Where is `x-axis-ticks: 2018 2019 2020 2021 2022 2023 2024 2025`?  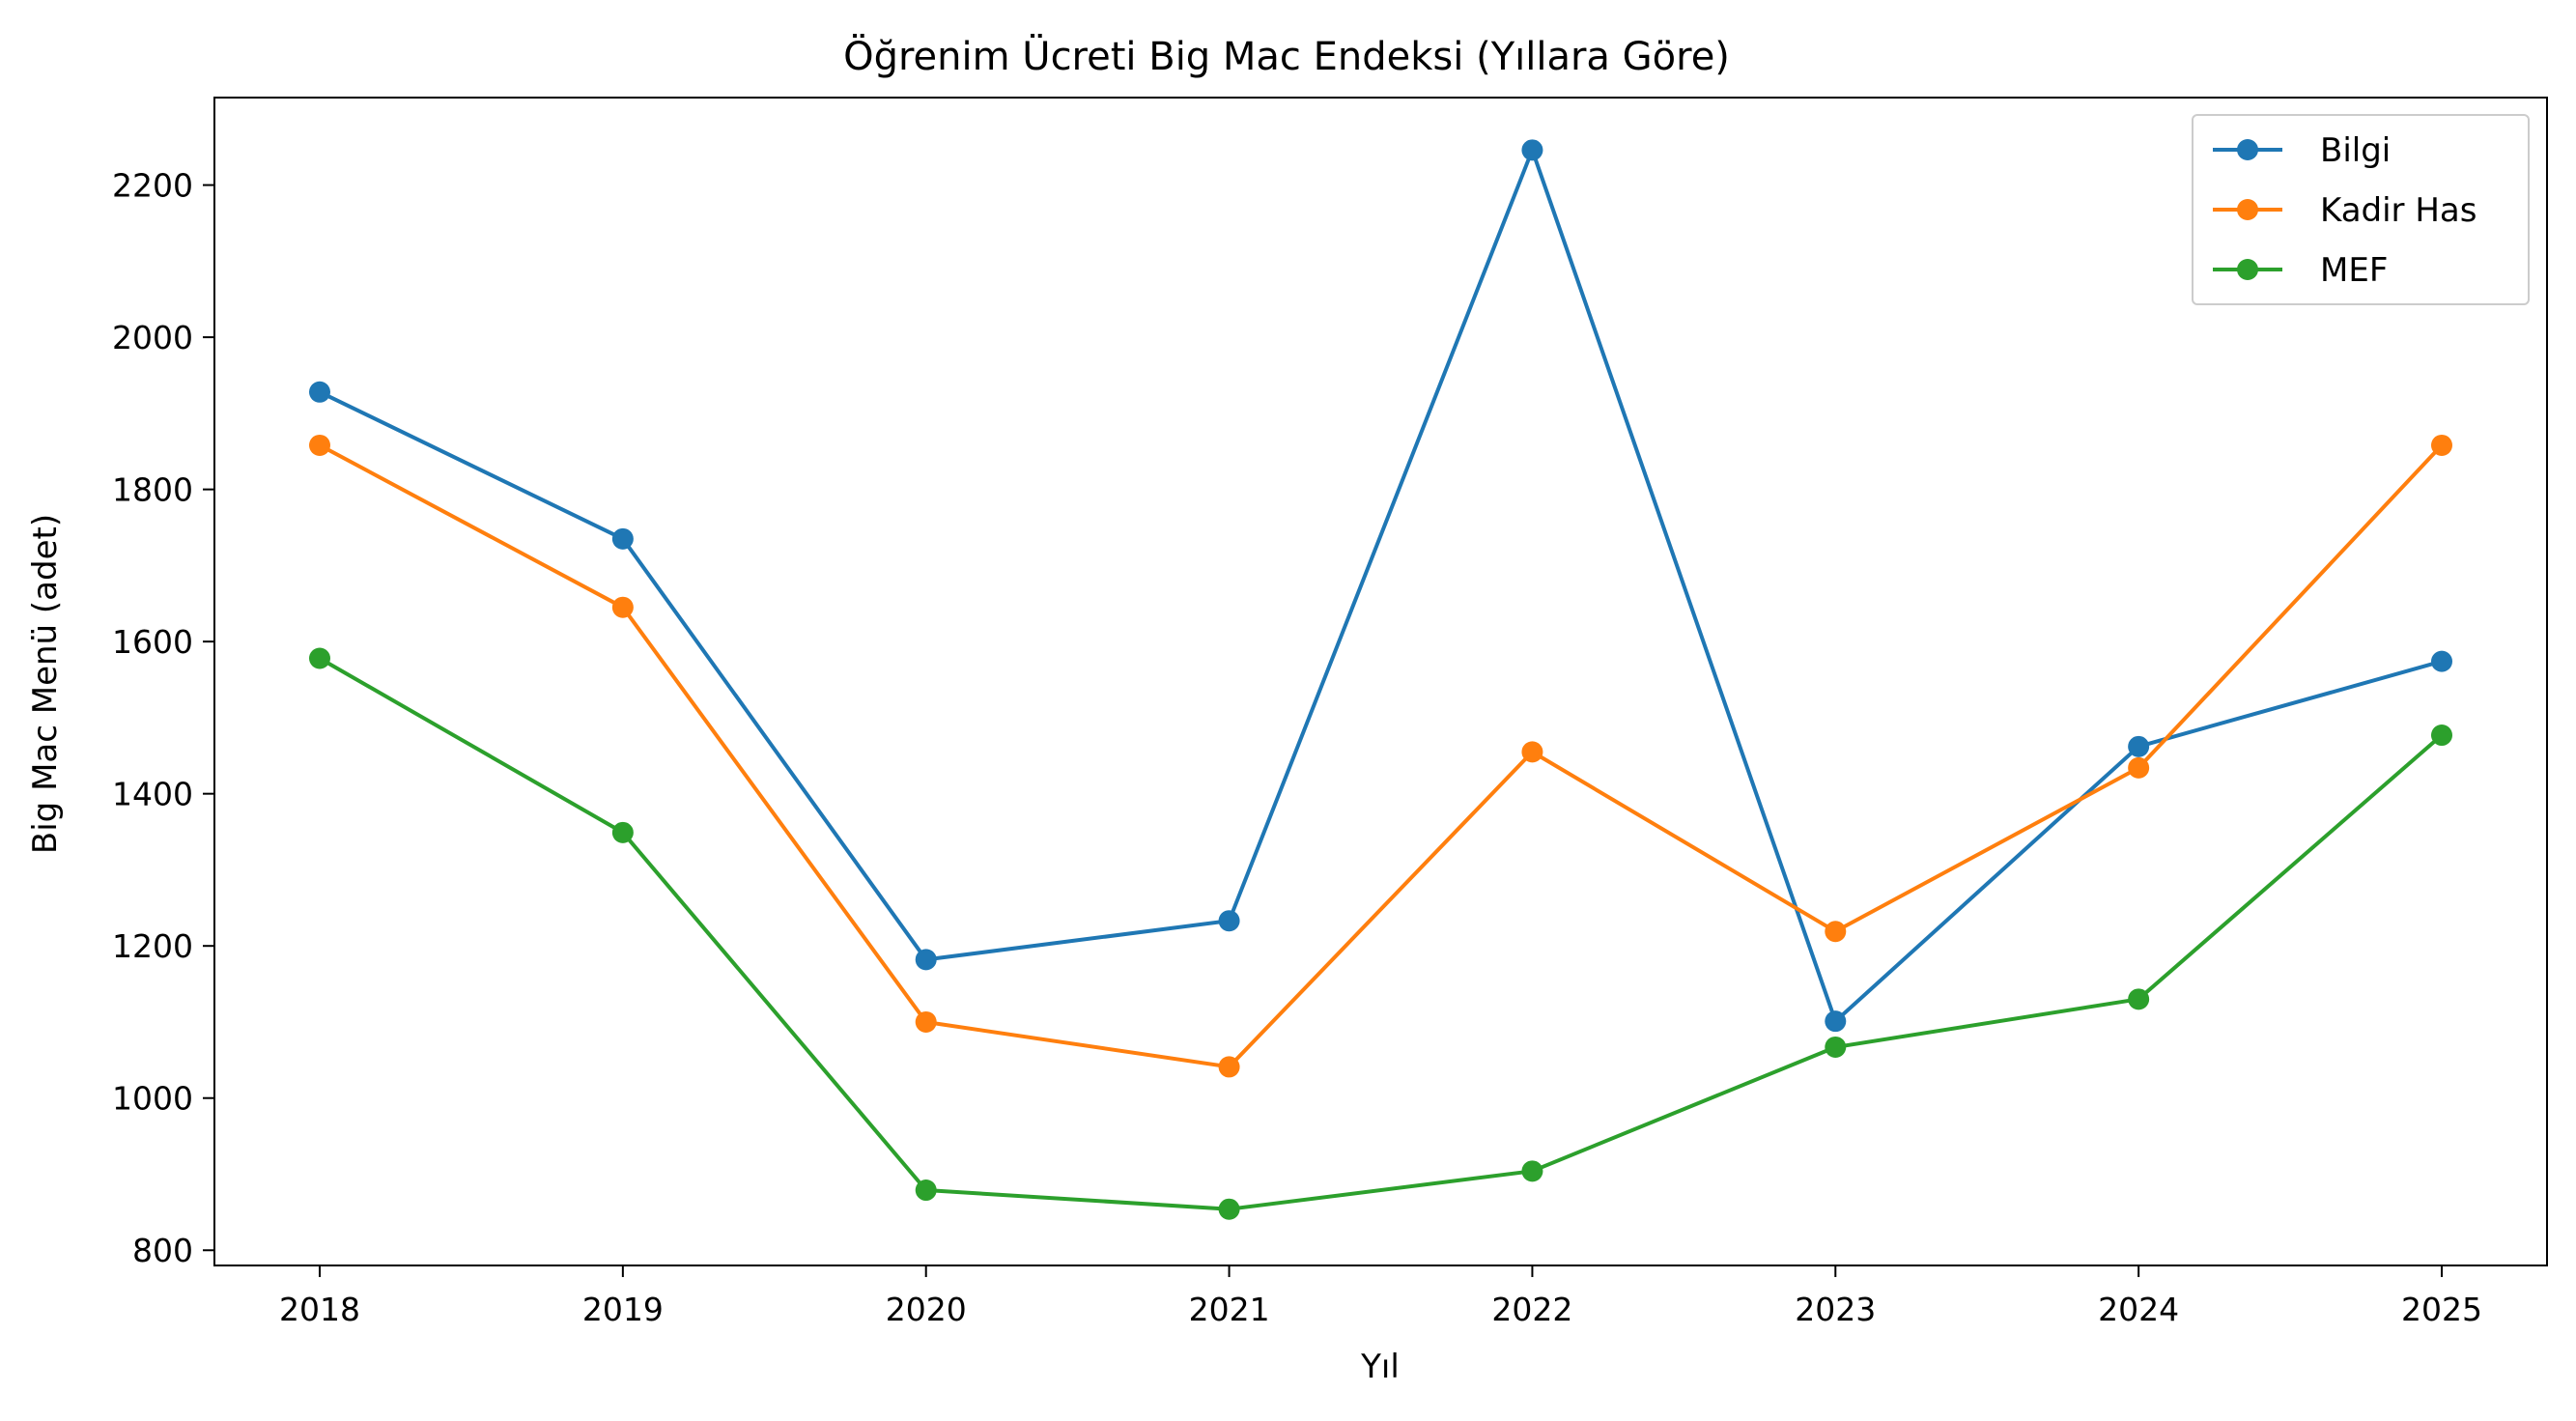 x-axis-ticks: 2018 2019 2020 2021 2022 2023 2024 2025 is located at coordinates (1380, 1296).